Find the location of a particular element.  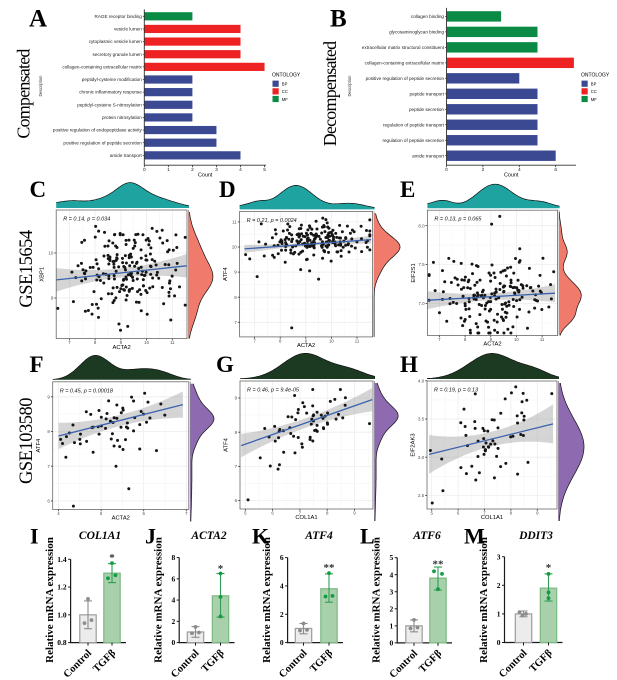

svg-text: 0.8 is located at coordinates (62, 642).